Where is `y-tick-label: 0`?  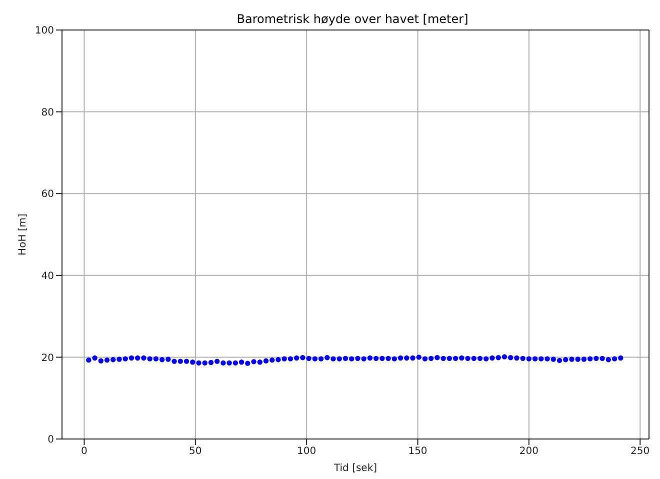
y-tick-label: 0 is located at coordinates (51, 440).